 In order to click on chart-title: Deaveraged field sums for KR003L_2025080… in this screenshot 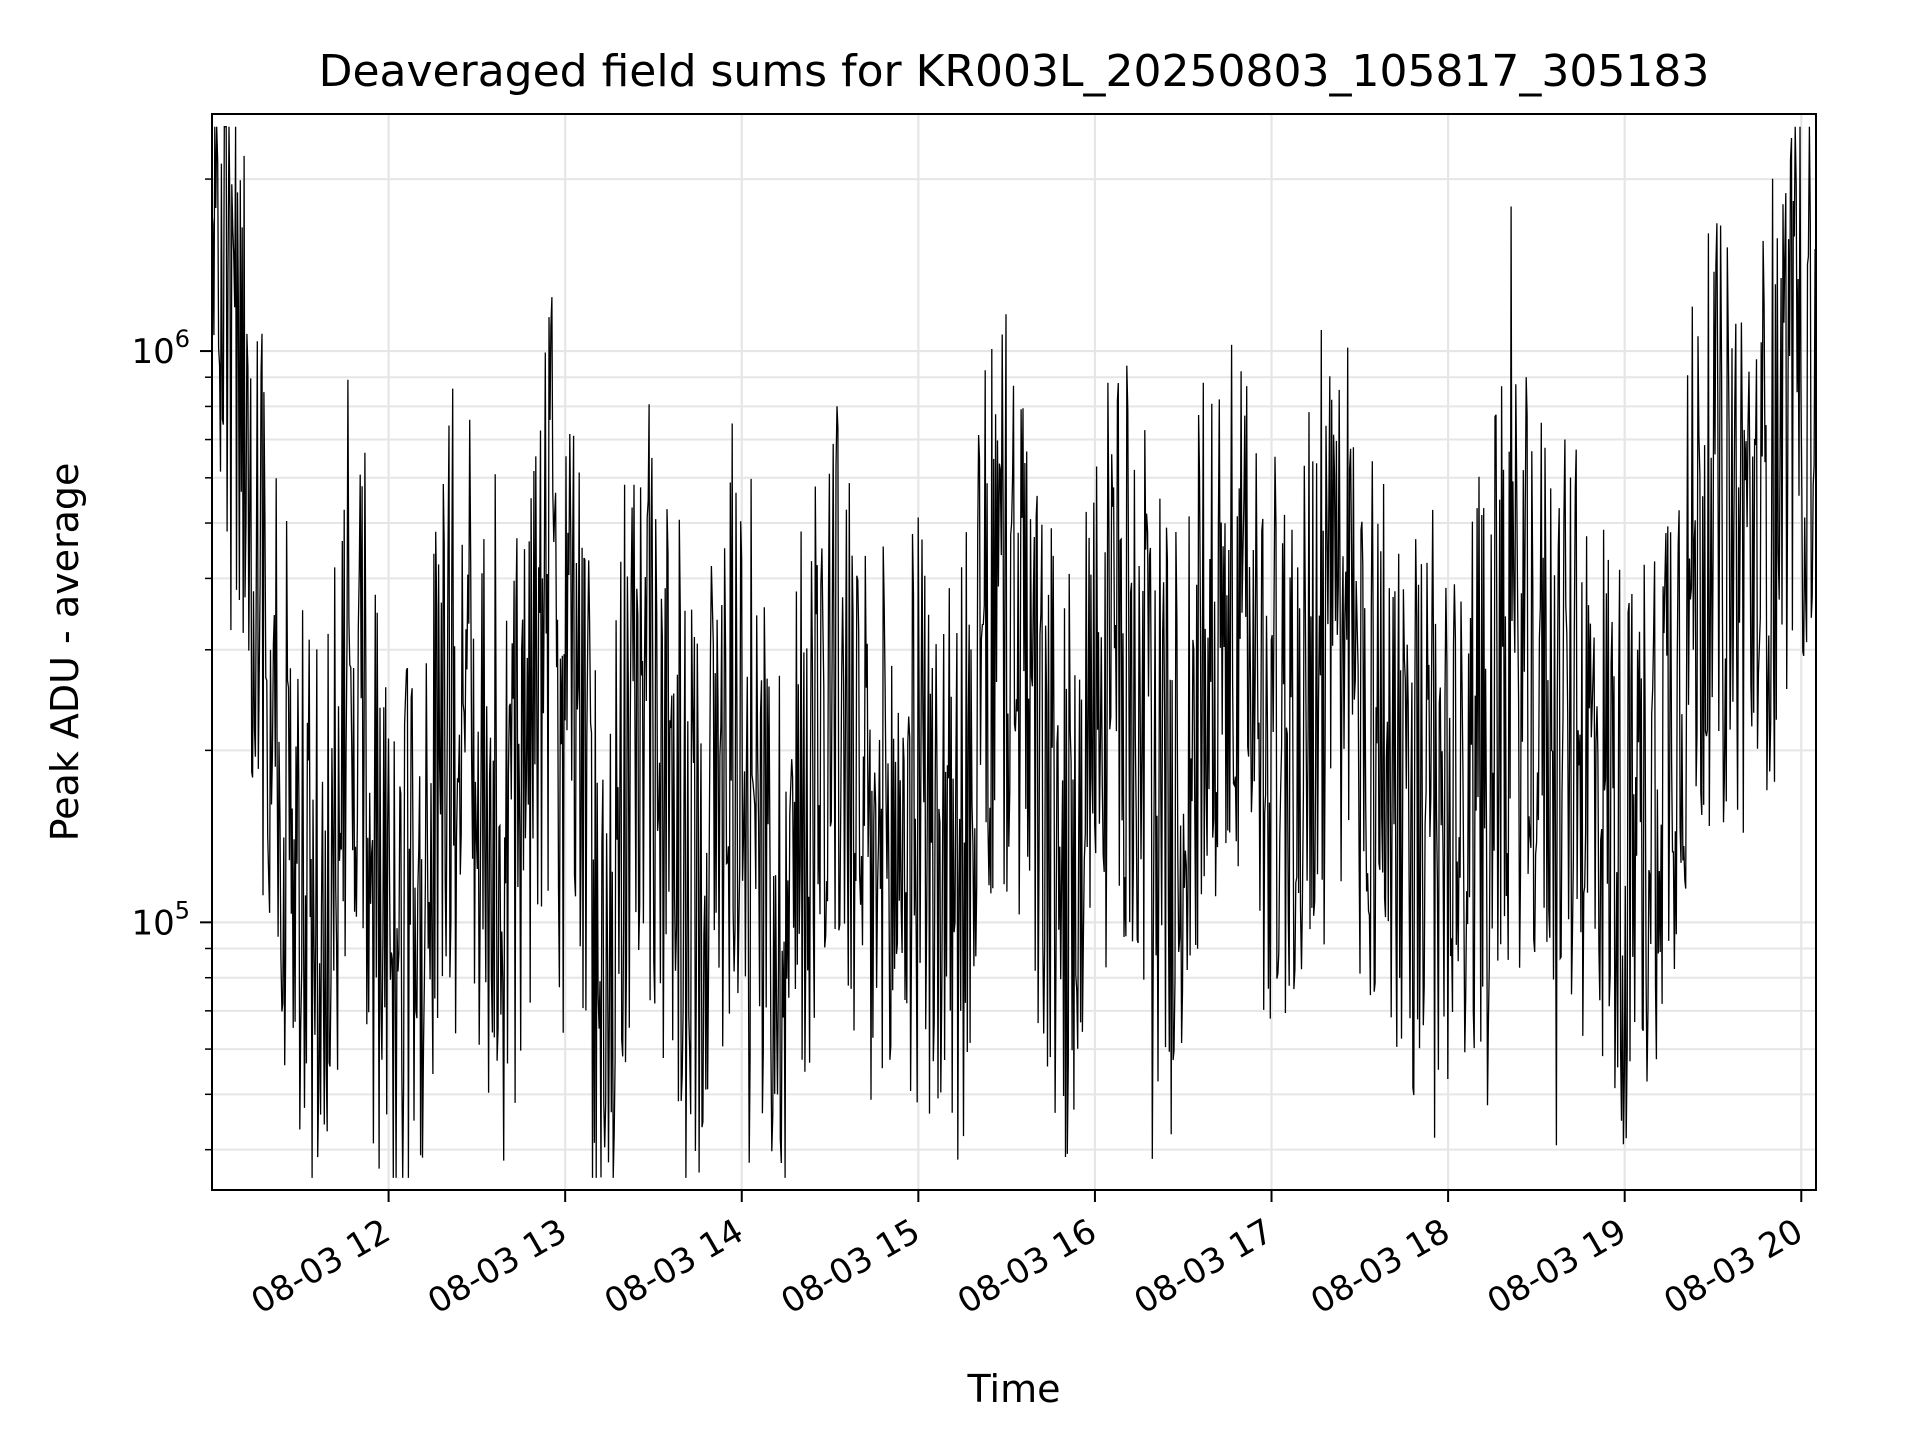, I will do `click(1014, 71)`.